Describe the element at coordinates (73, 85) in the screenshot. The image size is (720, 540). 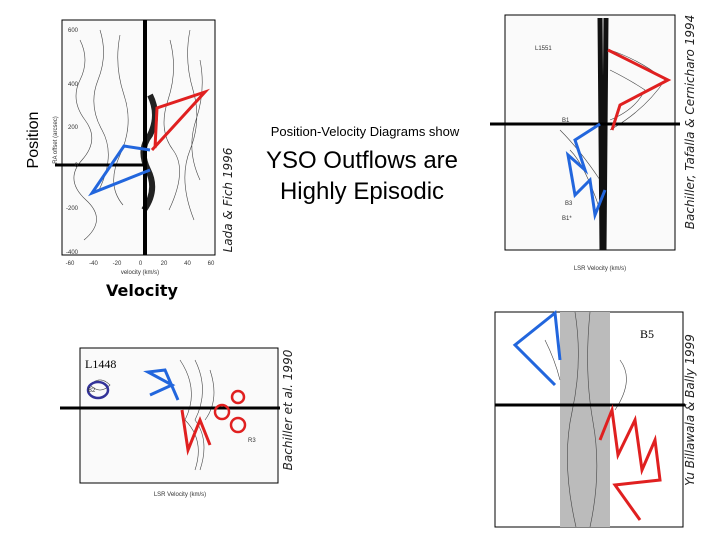
I see `y-tick-label: 400` at that location.